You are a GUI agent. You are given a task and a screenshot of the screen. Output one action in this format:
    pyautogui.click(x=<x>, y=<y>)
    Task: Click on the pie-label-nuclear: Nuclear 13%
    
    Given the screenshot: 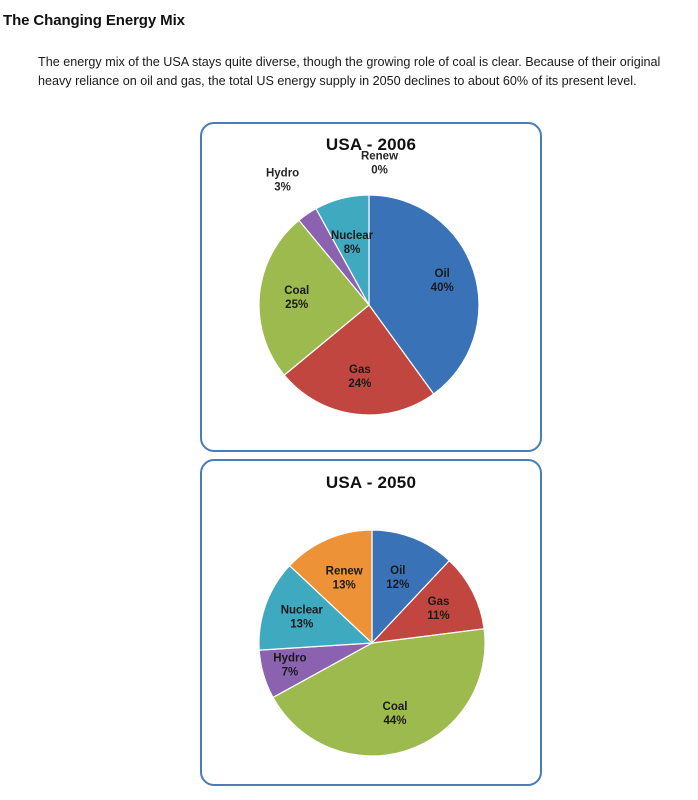 What is the action you would take?
    pyautogui.click(x=302, y=618)
    